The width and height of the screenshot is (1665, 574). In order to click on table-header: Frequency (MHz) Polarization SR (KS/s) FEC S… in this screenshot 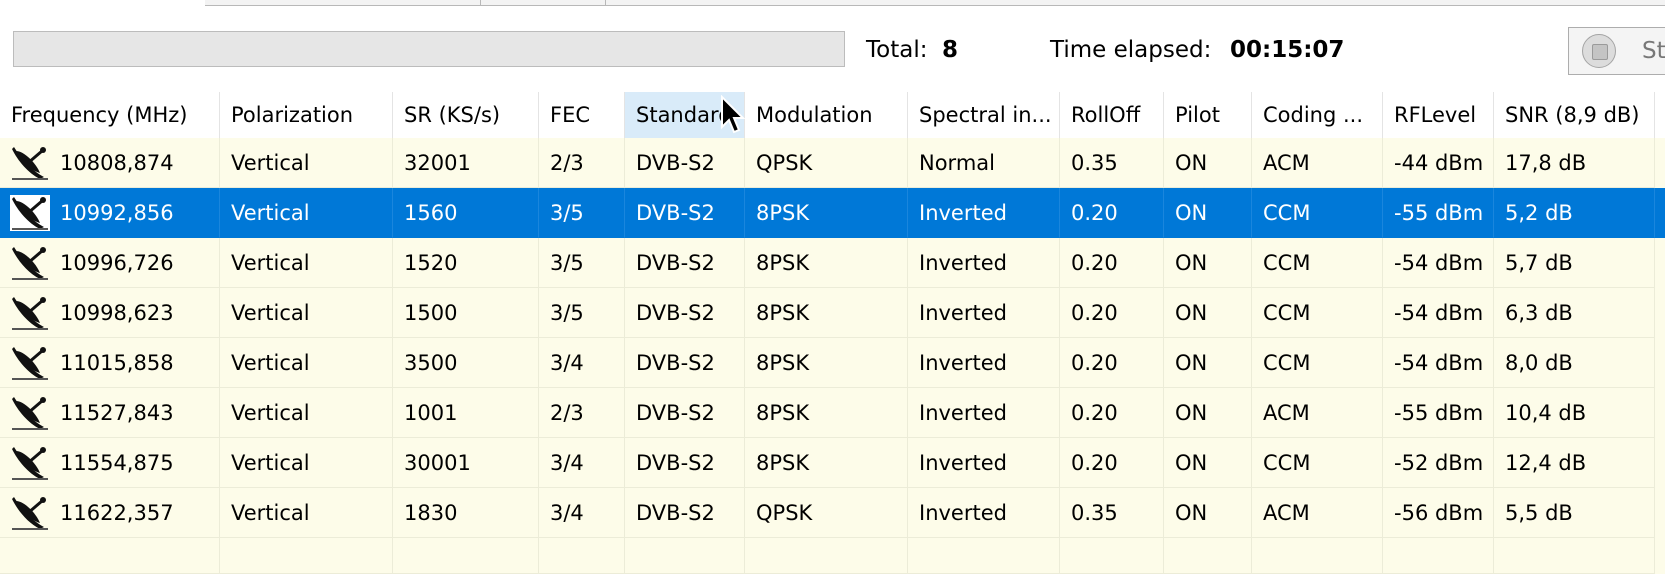, I will do `click(832, 115)`.